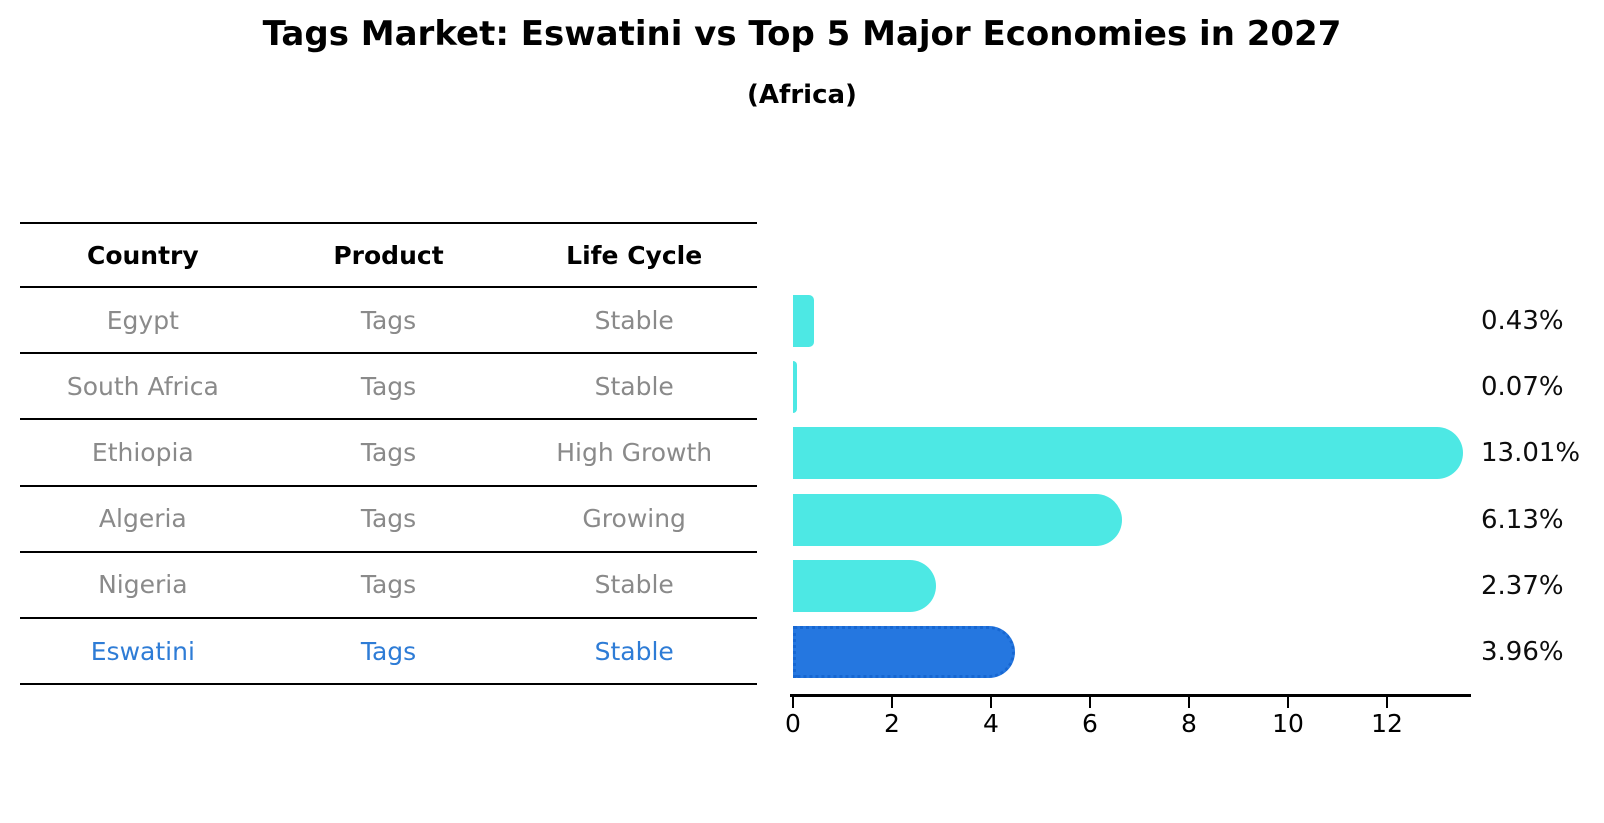  I want to click on country-cell: South Africa, so click(142, 386).